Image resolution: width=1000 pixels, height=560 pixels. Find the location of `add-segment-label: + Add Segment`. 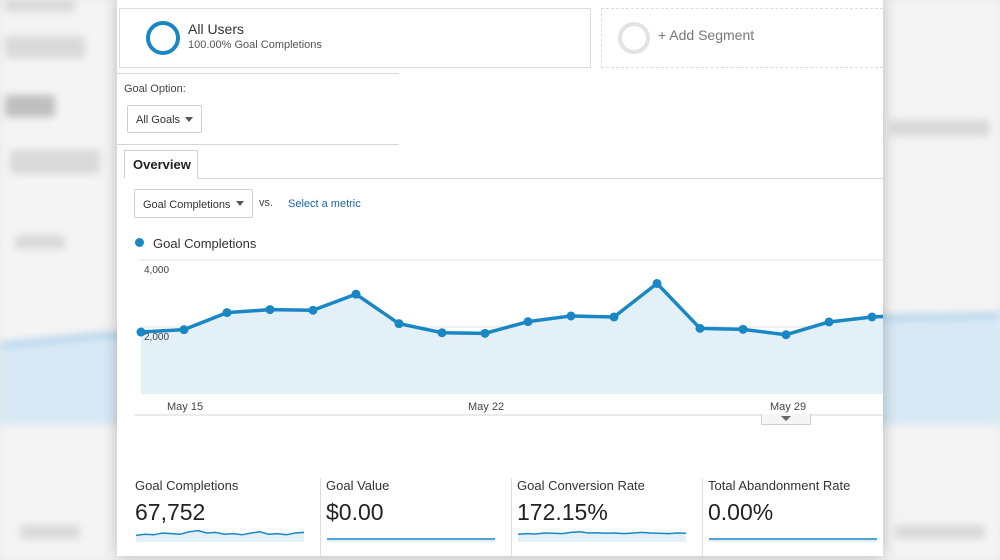

add-segment-label: + Add Segment is located at coordinates (706, 35).